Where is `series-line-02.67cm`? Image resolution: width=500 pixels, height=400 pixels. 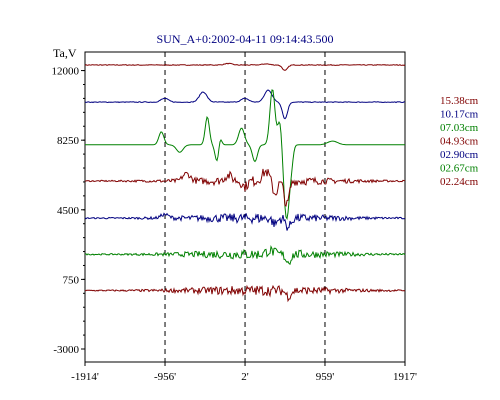
series-line-02.67cm is located at coordinates (245, 255).